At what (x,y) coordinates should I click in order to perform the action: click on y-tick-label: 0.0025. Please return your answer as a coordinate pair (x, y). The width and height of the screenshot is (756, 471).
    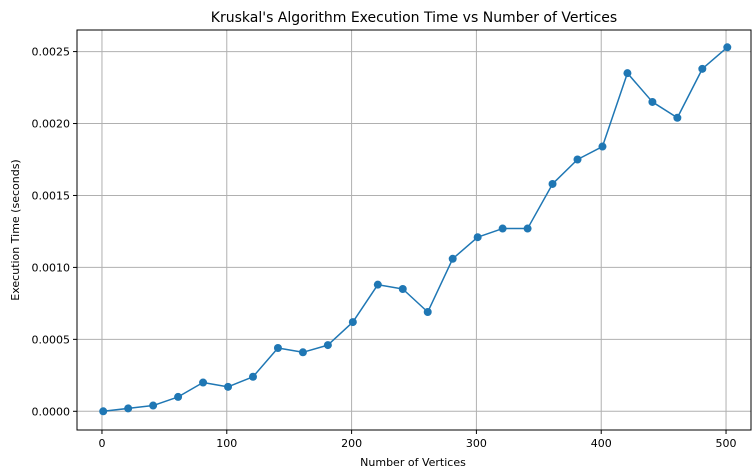
    Looking at the image, I should click on (51, 52).